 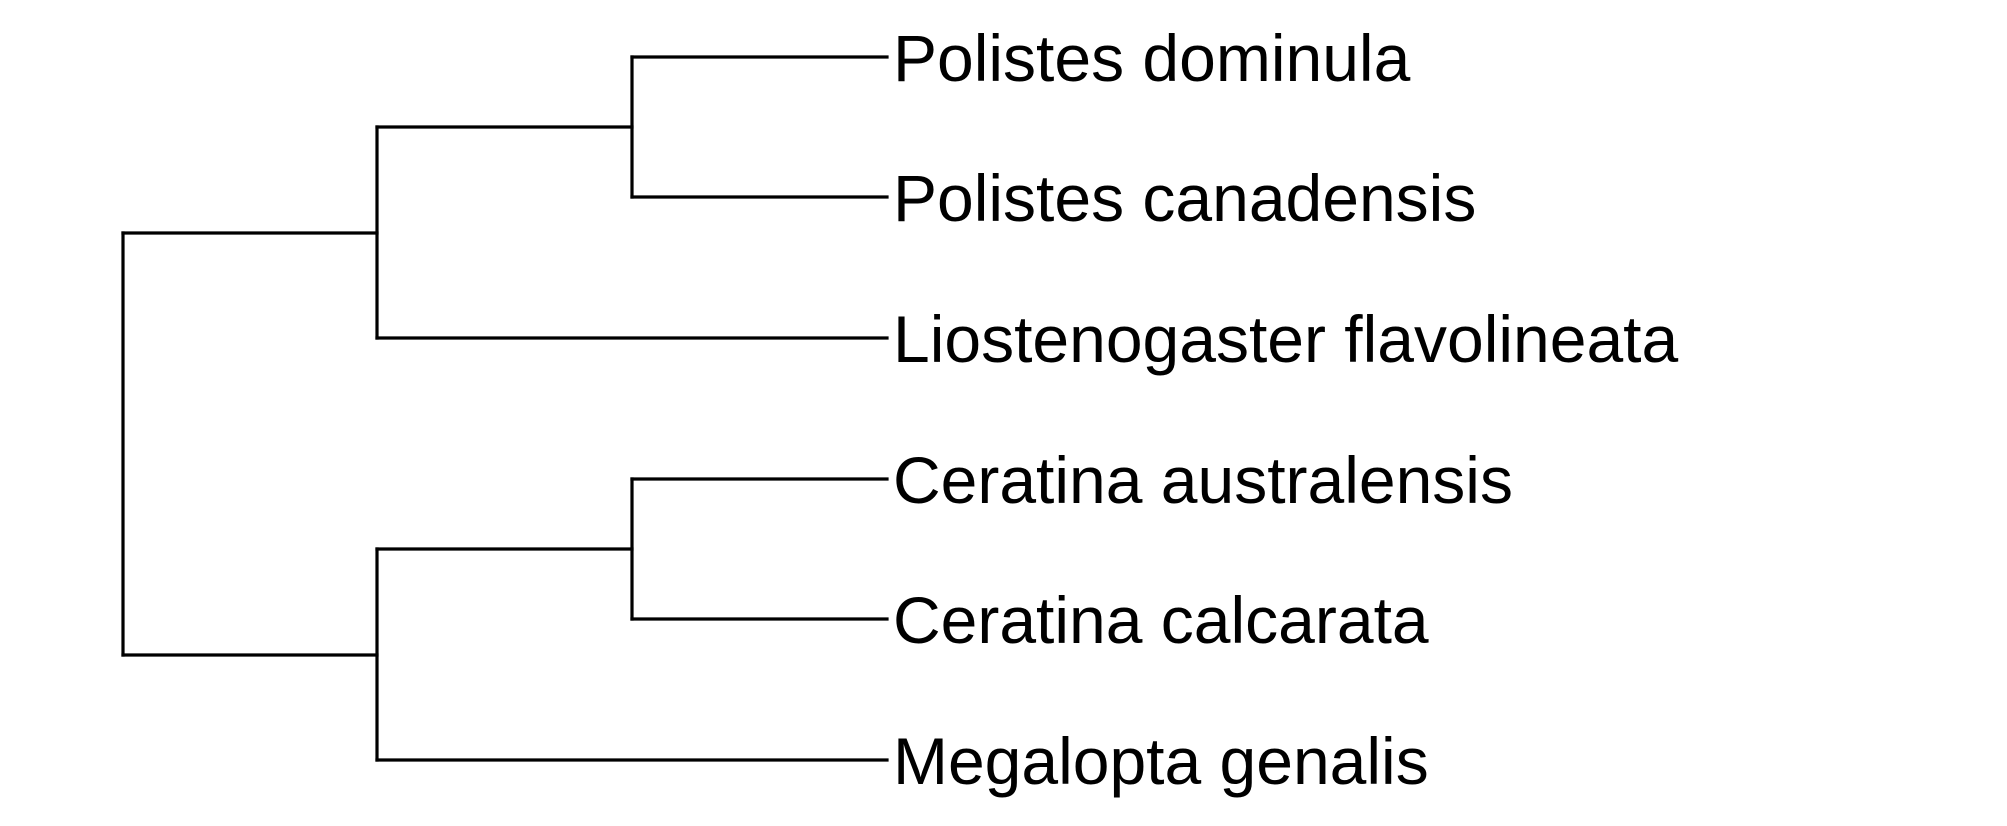 I want to click on tip-label-ceratina-australensis: Ceratina australensis, so click(x=1203, y=480).